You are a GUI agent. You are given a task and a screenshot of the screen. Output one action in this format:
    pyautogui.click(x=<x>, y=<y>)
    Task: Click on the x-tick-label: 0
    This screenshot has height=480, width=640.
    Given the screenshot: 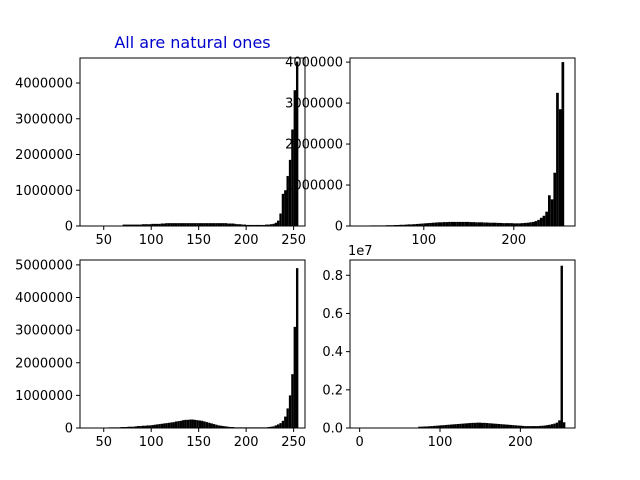 What is the action you would take?
    pyautogui.click(x=360, y=442)
    